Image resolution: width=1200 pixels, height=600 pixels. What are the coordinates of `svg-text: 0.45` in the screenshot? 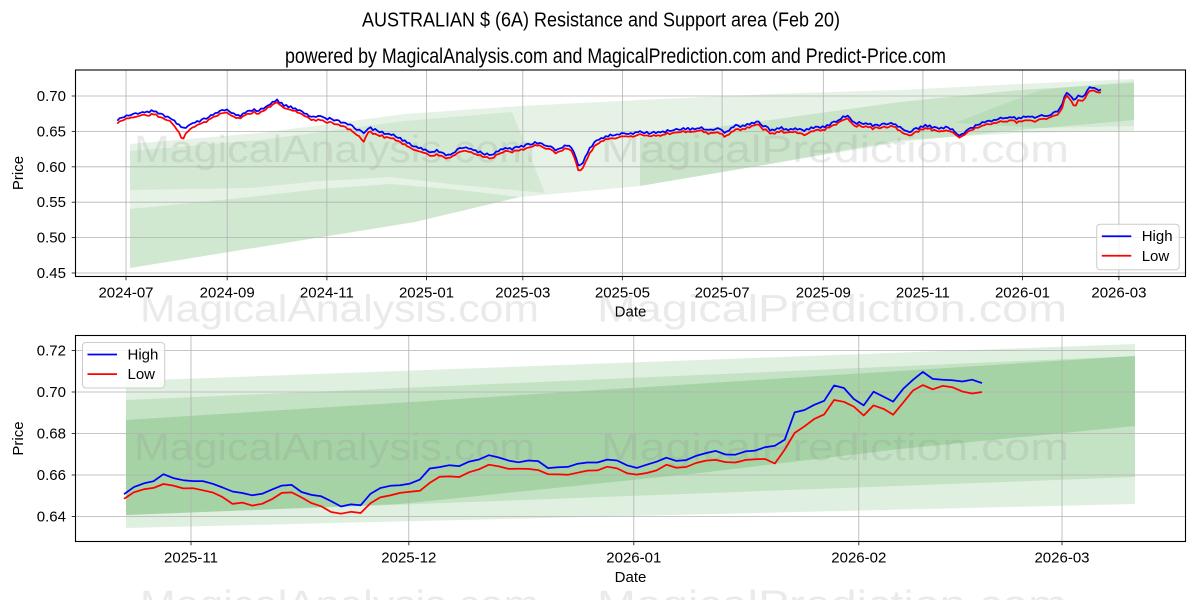 It's located at (51, 273).